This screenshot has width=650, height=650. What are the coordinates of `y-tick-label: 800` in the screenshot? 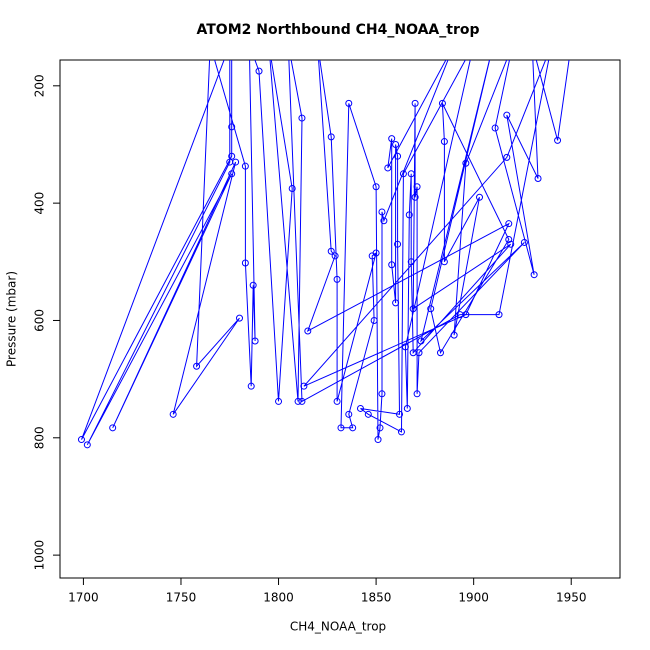 It's located at (40, 437).